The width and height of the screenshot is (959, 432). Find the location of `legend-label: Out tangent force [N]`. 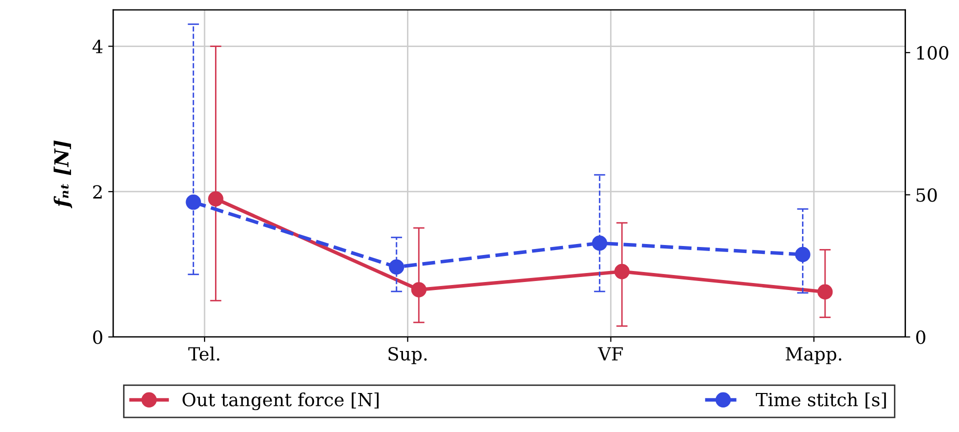

legend-label: Out tangent force [N] is located at coordinates (280, 401).